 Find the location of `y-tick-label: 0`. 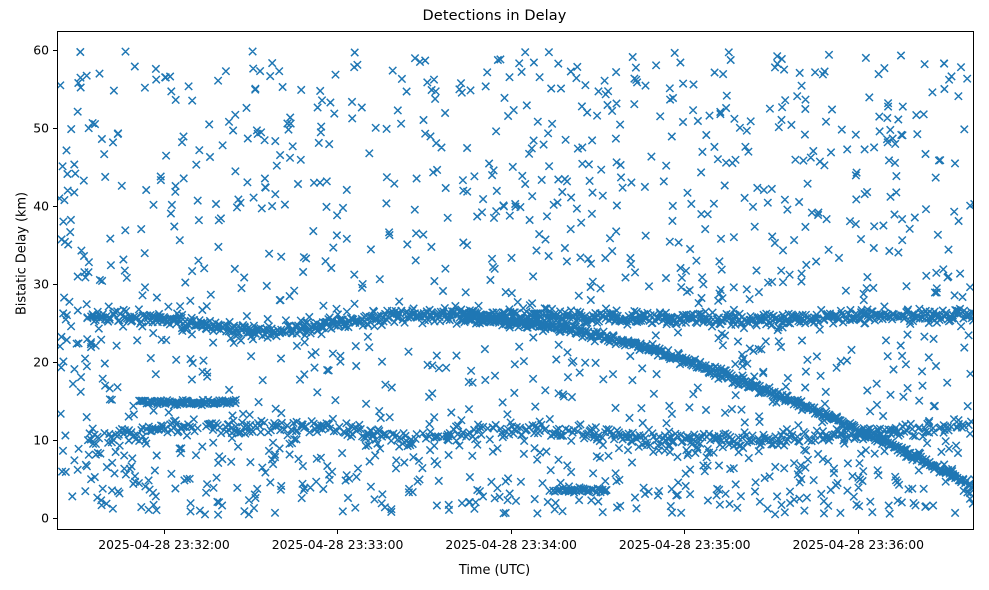

y-tick-label: 0 is located at coordinates (45, 518).